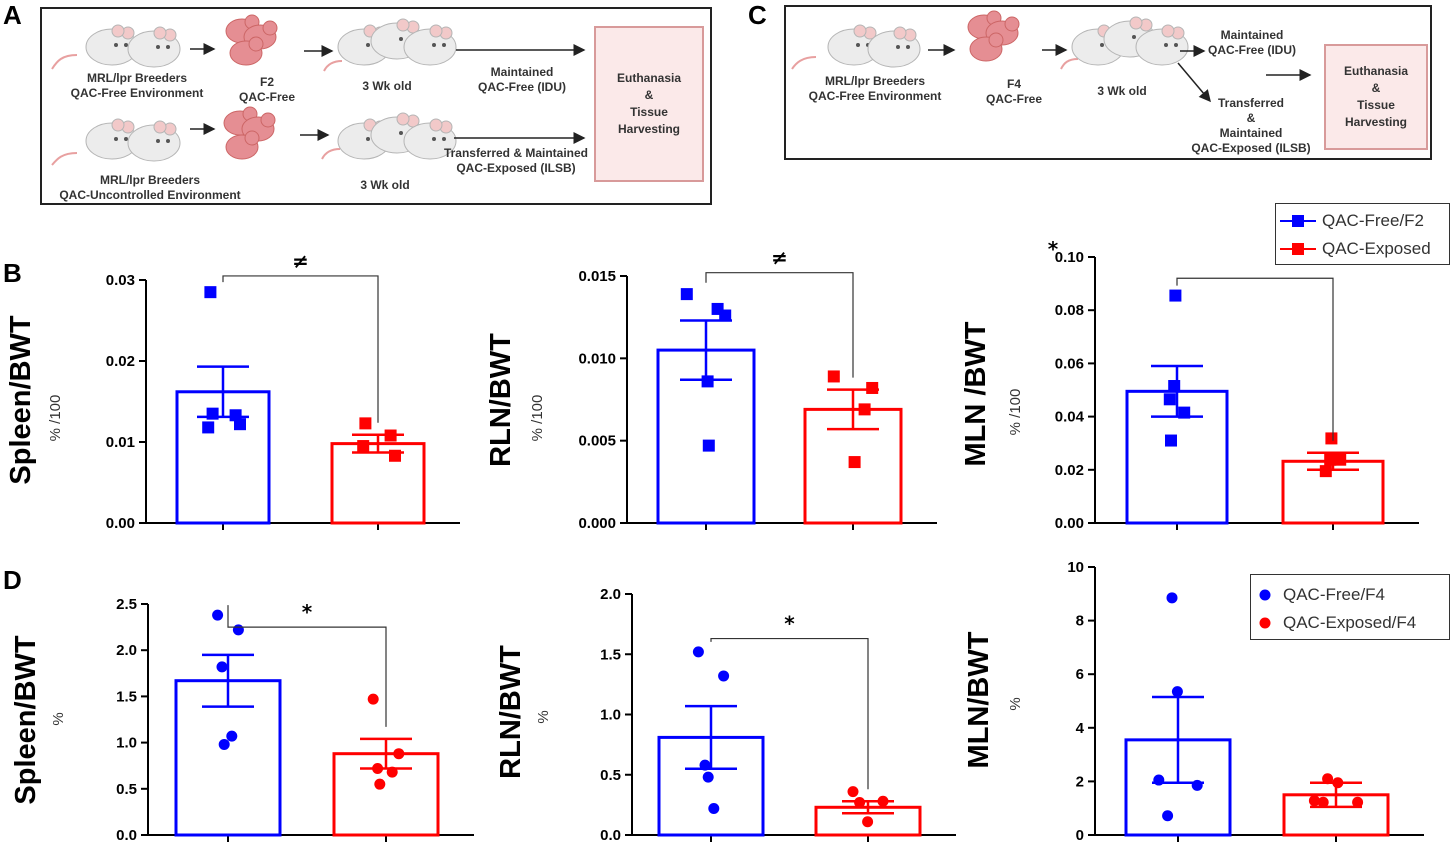 Image resolution: width=1454 pixels, height=844 pixels. Describe the element at coordinates (385, 185) in the screenshot. I see `wk-bottom-label: 3 Wk old` at that location.